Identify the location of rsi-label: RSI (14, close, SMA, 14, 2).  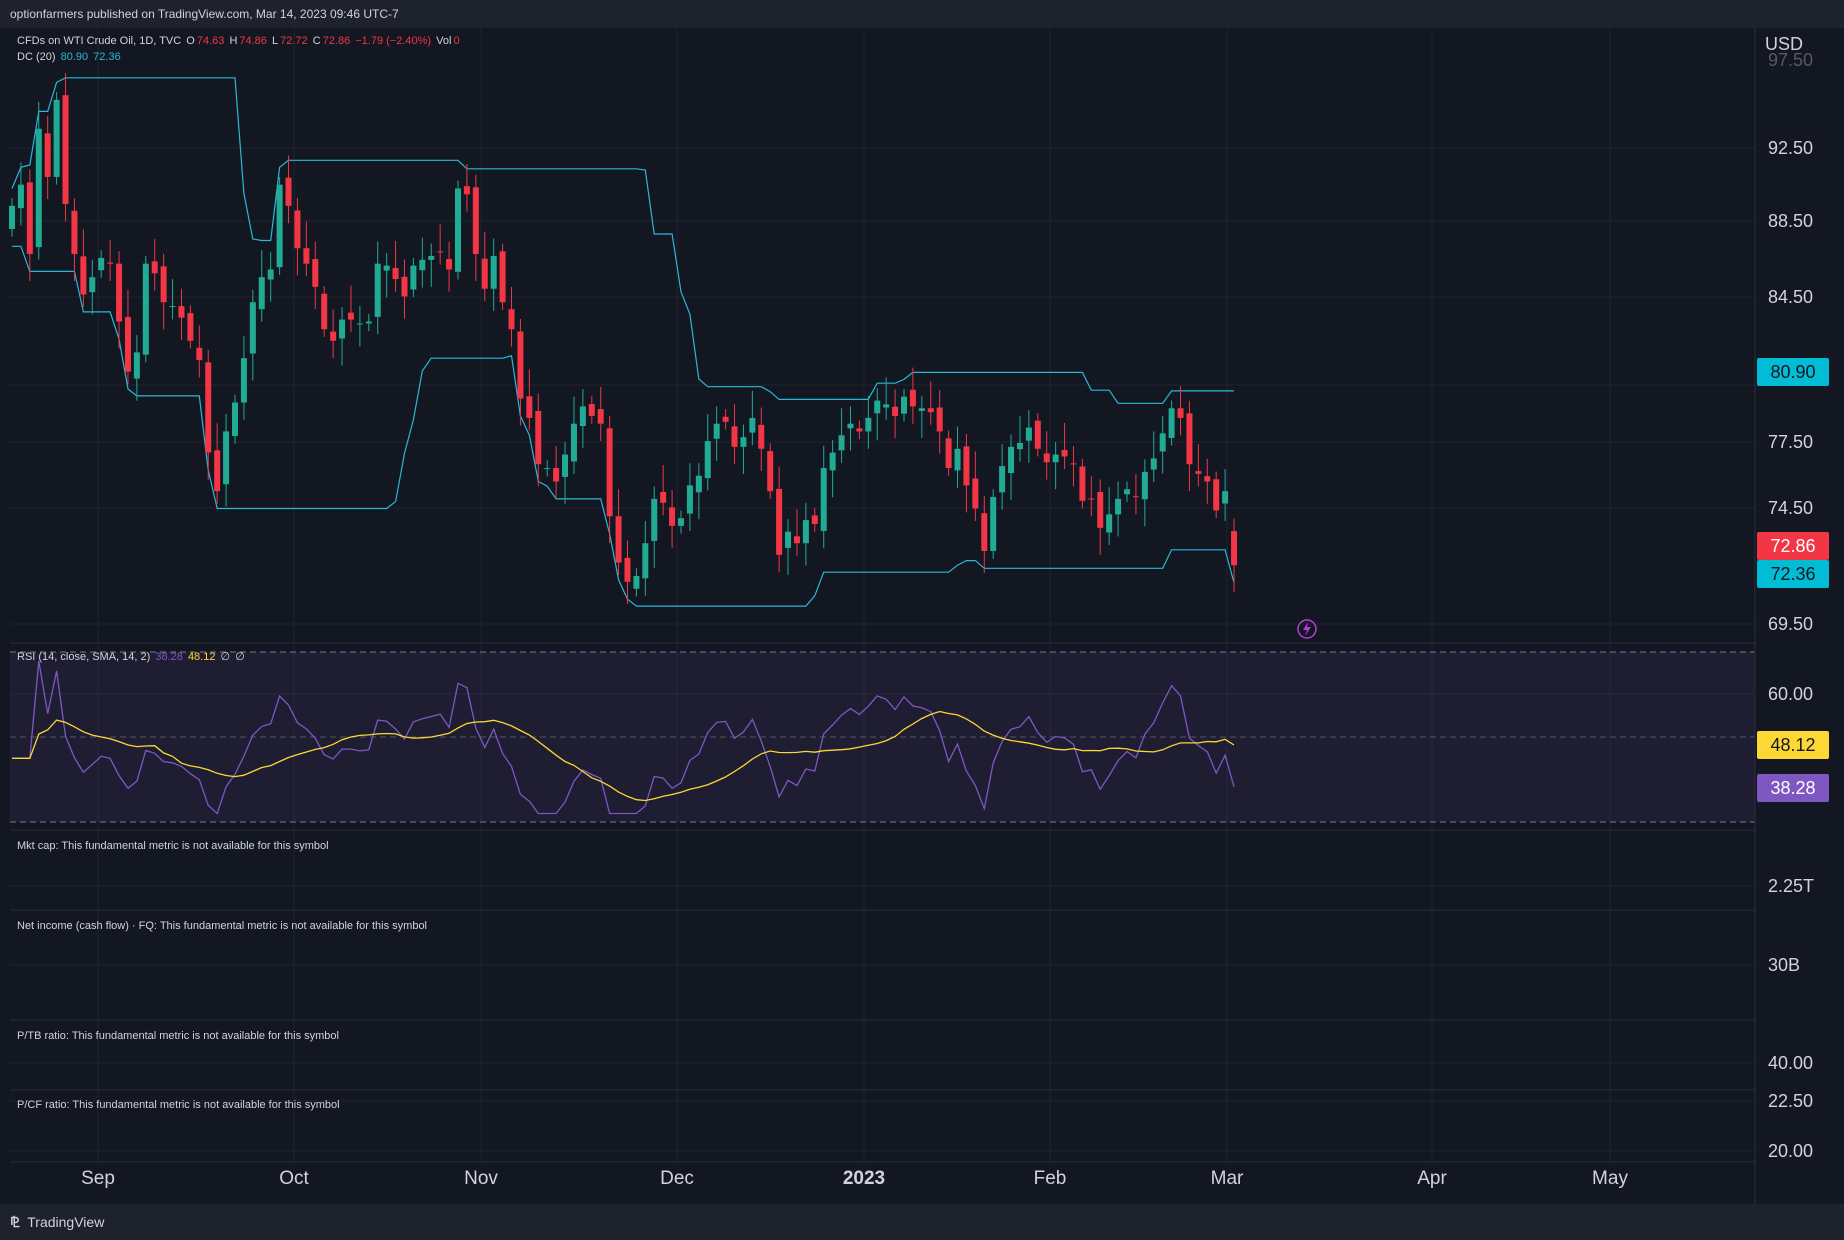
(84, 657).